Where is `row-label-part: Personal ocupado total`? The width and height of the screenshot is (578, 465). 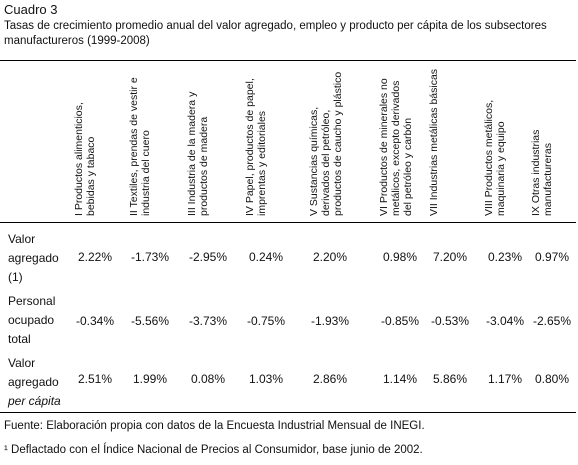 row-label-part: Personal ocupado total is located at coordinates (32, 320).